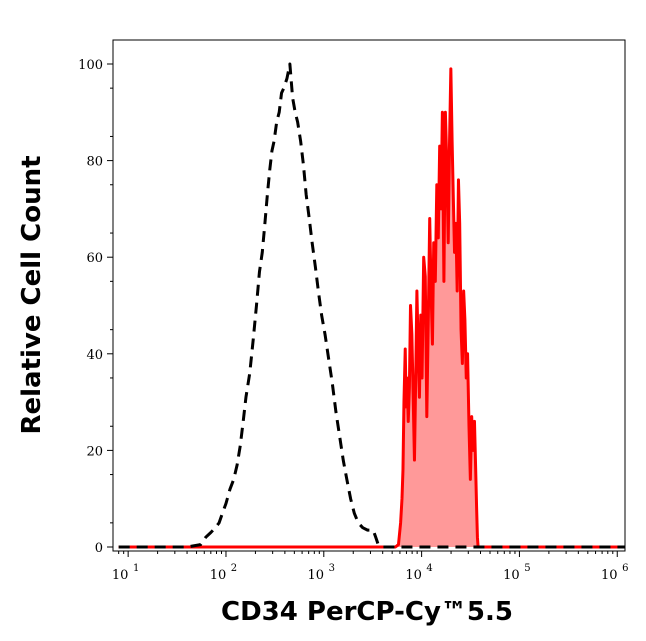 This screenshot has height=641, width=646. I want to click on y-axis-title: Relative Cell Count, so click(32, 294).